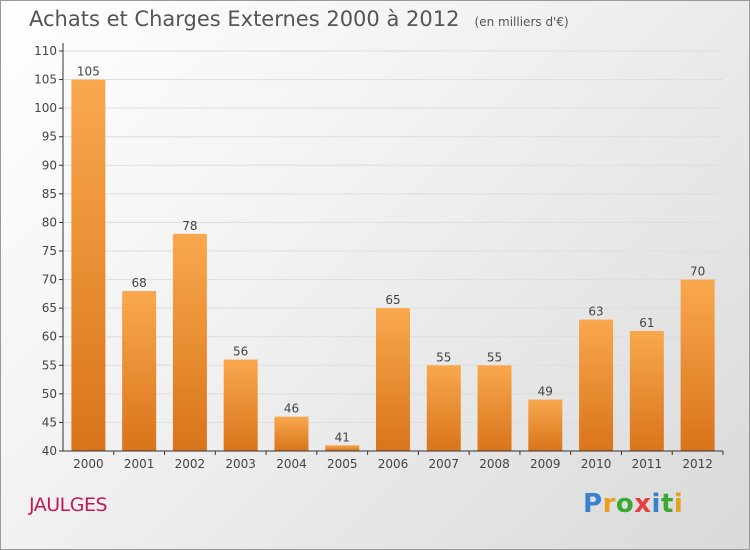 The width and height of the screenshot is (750, 550). What do you see at coordinates (392, 300) in the screenshot?
I see `bar-value-label: 65` at bounding box center [392, 300].